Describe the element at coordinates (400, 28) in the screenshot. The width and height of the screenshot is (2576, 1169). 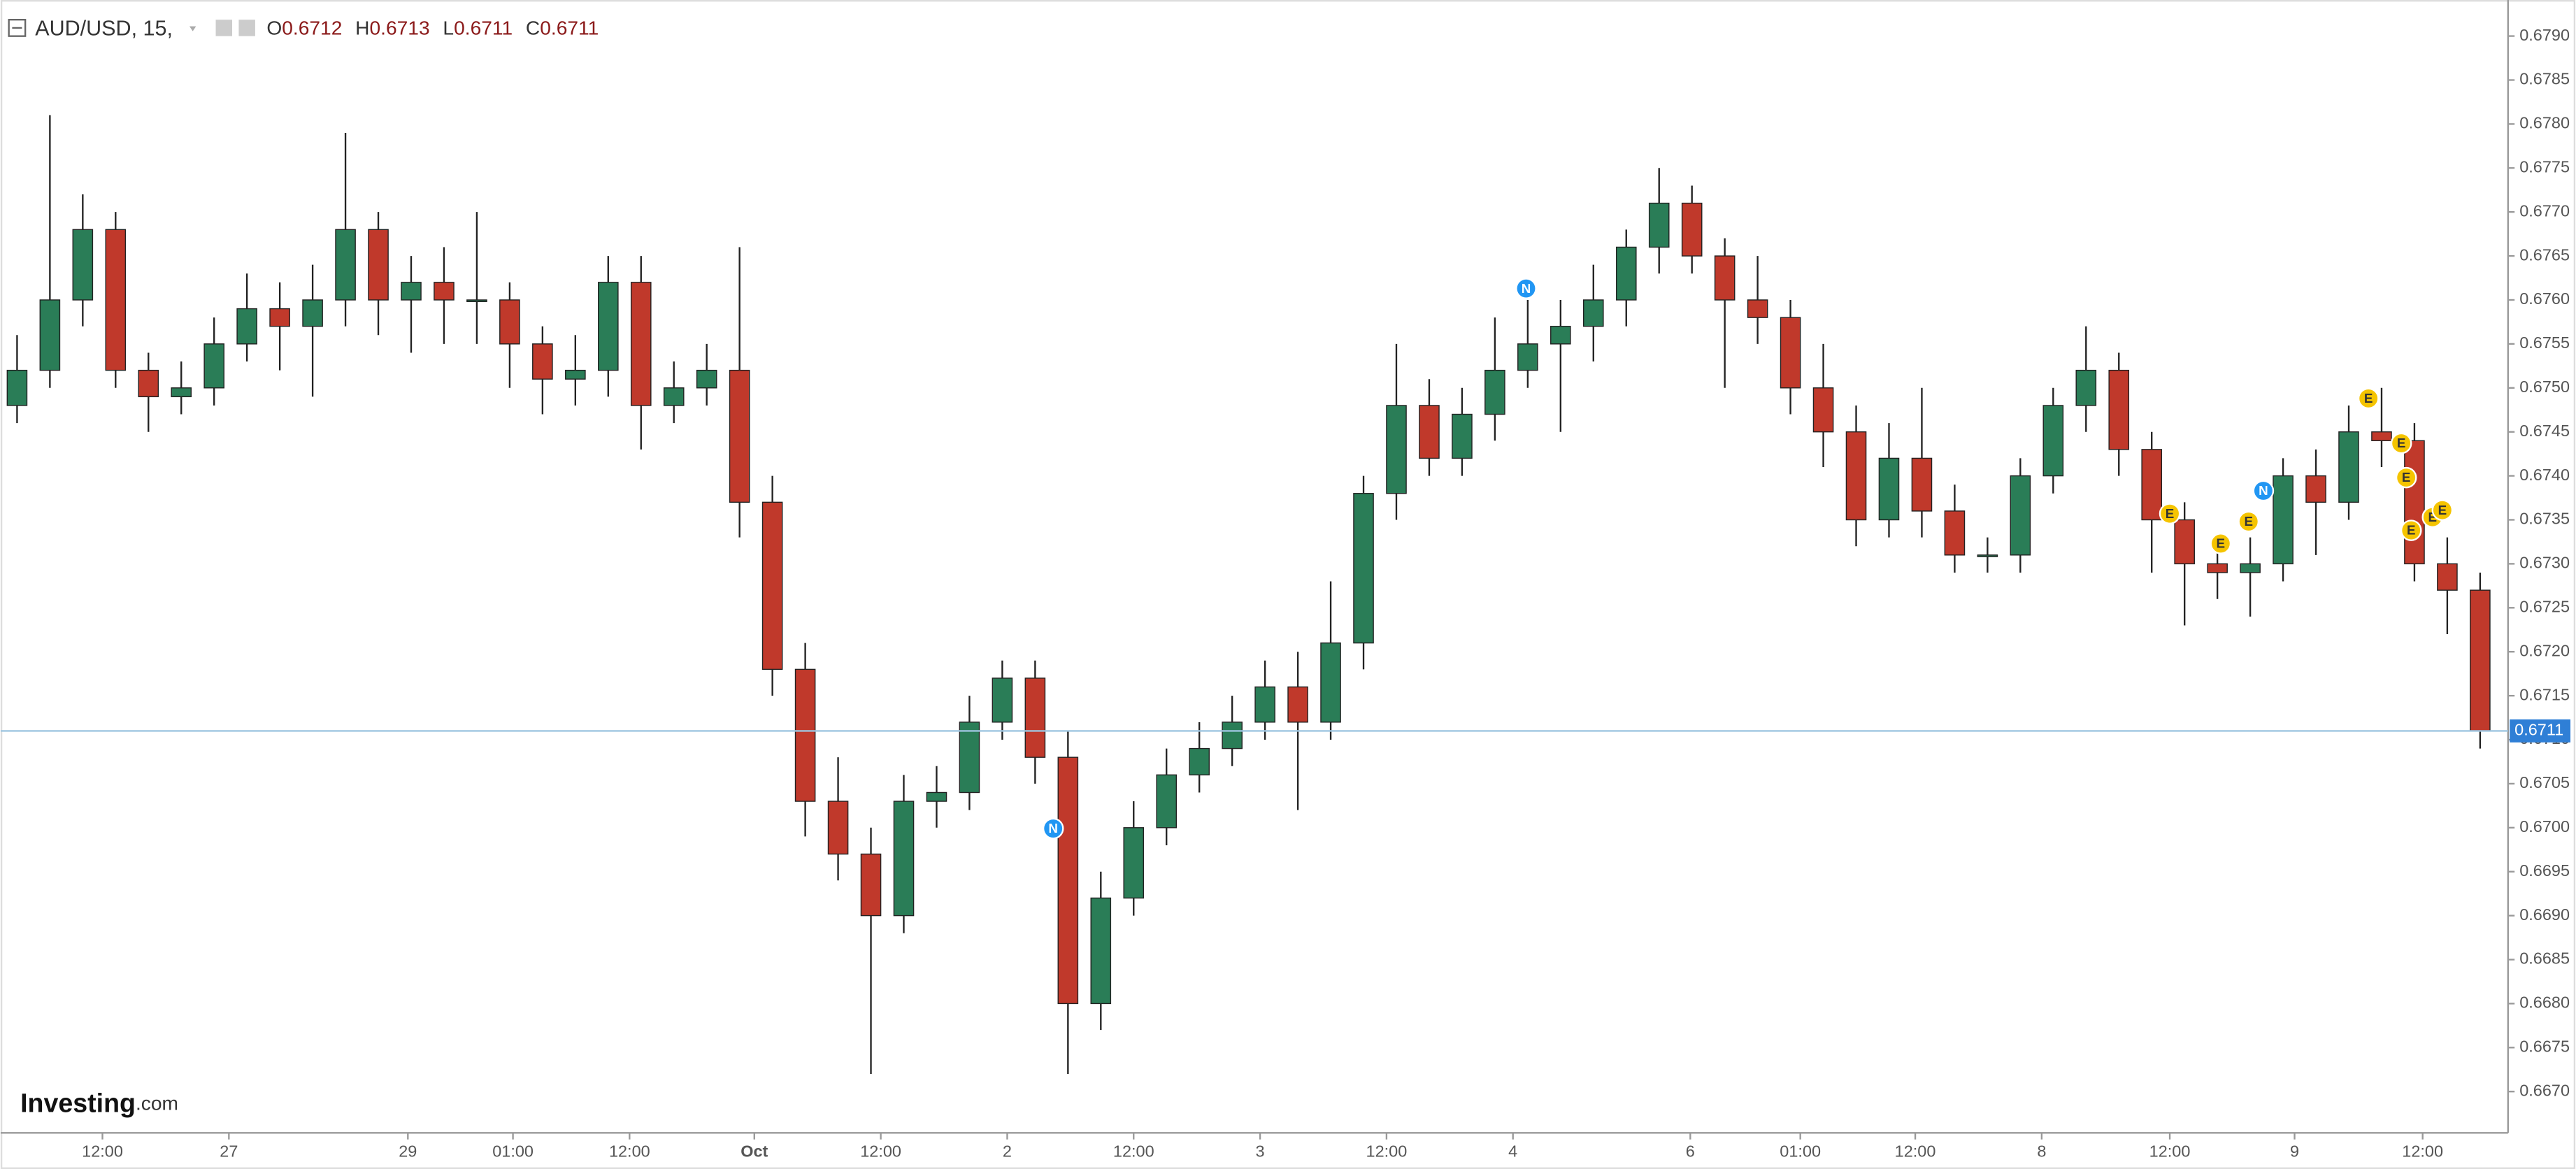
I see `ohlc-value: 0.6713` at that location.